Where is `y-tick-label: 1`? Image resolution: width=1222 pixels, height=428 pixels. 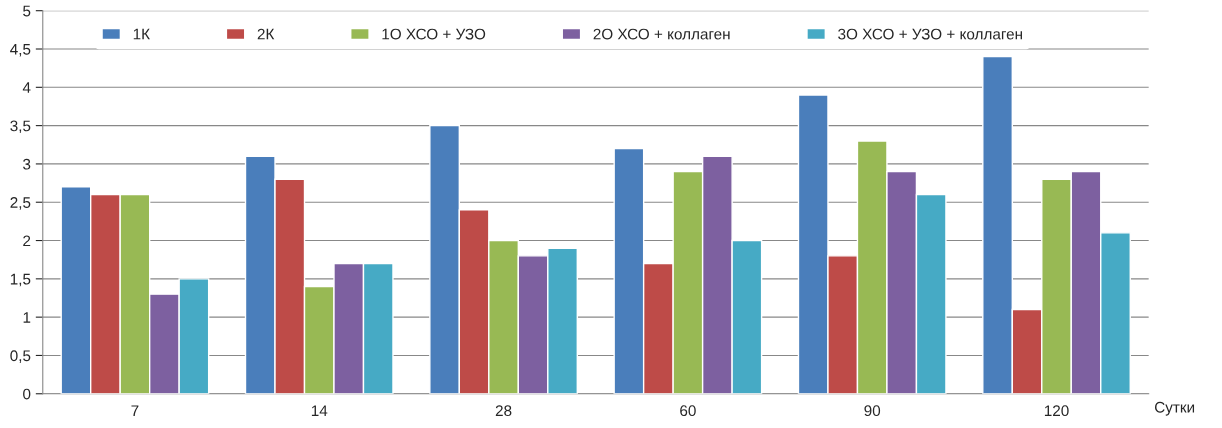 y-tick-label: 1 is located at coordinates (27, 317).